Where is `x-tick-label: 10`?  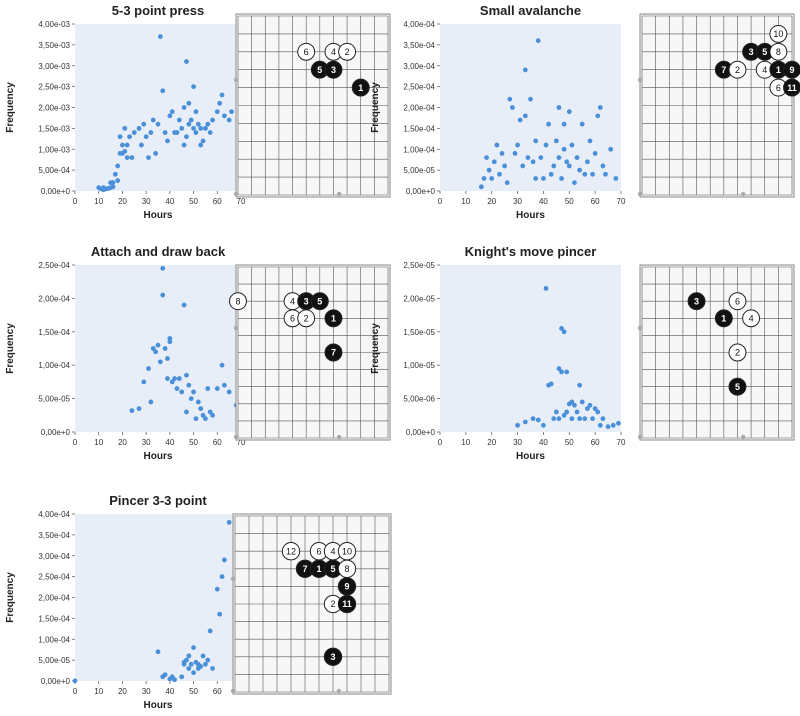 x-tick-label: 10 is located at coordinates (98, 442).